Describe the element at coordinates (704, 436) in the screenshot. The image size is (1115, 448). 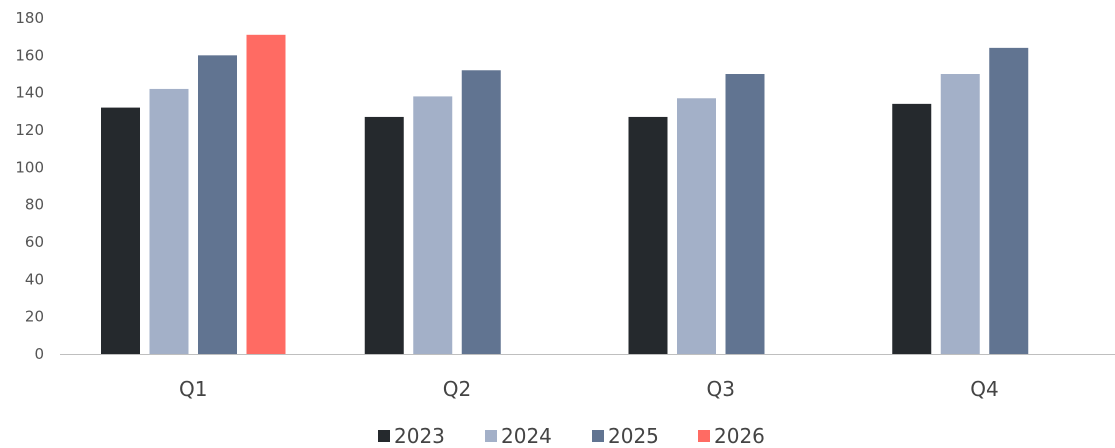
I see `legend-swatch-2026` at that location.